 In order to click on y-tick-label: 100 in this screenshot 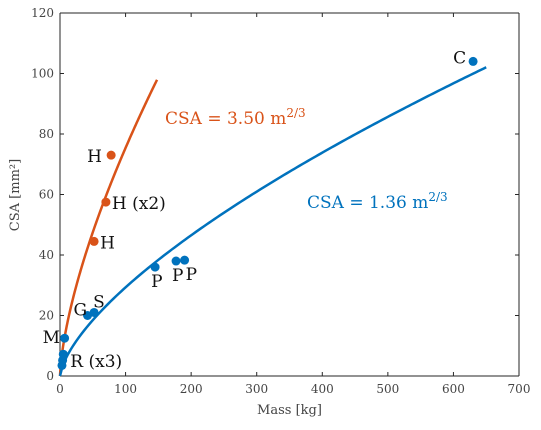, I will do `click(42, 74)`.